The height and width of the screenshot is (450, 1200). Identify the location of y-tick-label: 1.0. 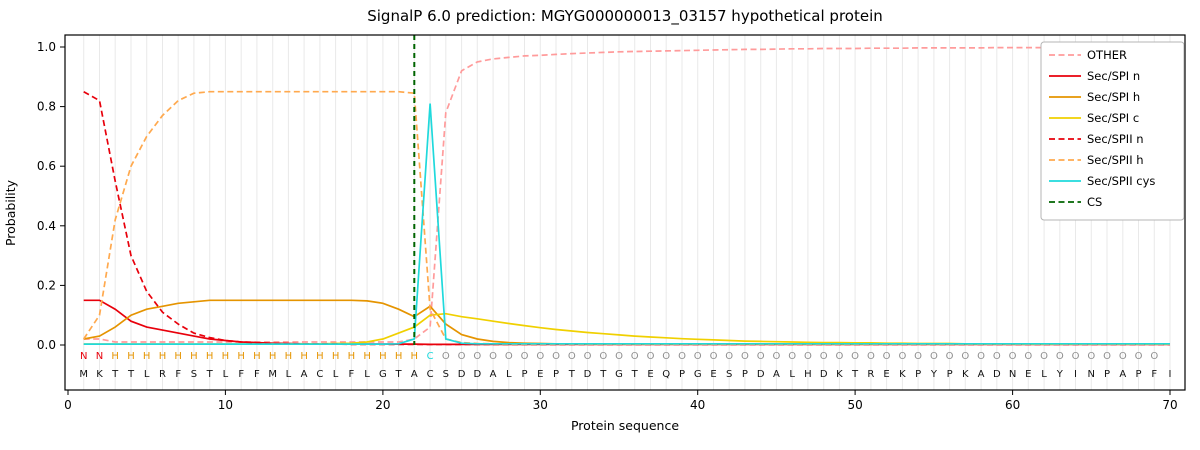
(46, 47).